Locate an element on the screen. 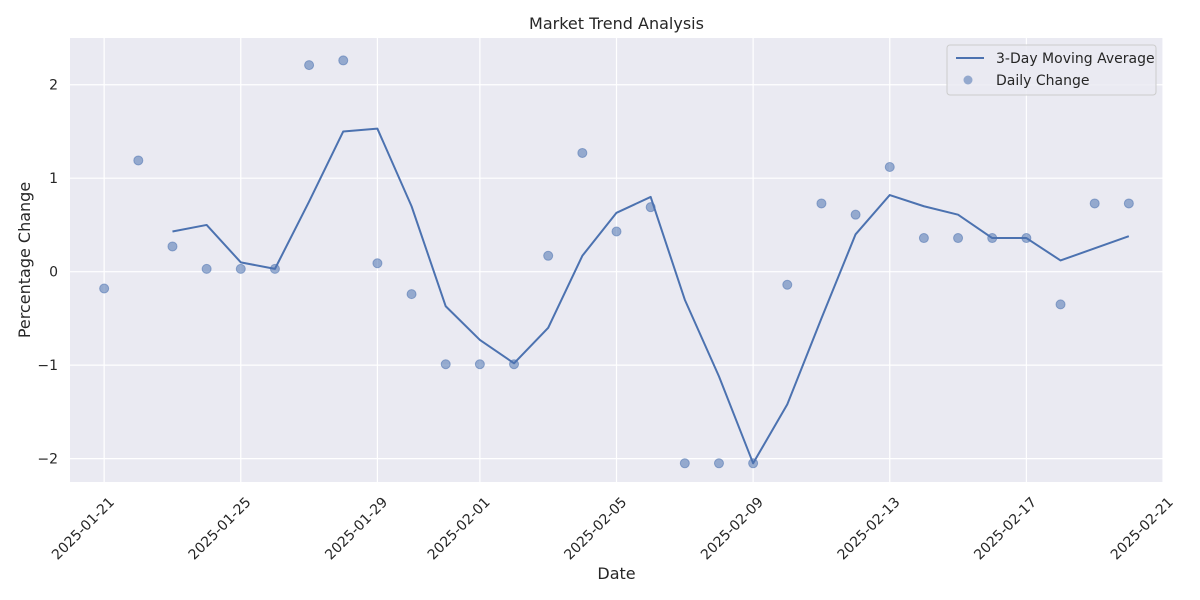 This screenshot has height=600, width=1200. y-tick-label: 2 is located at coordinates (53, 86).